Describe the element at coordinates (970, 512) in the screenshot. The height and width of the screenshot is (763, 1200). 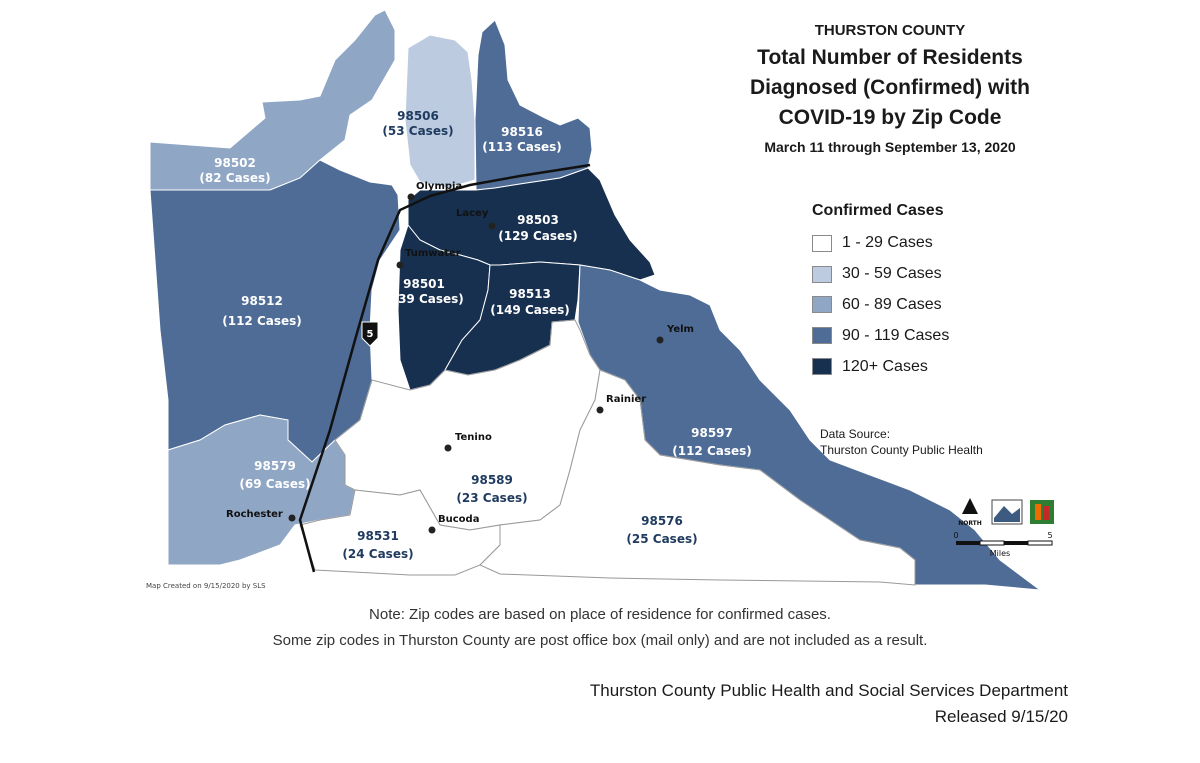
I see `north-arrow-icon: NORTH` at that location.